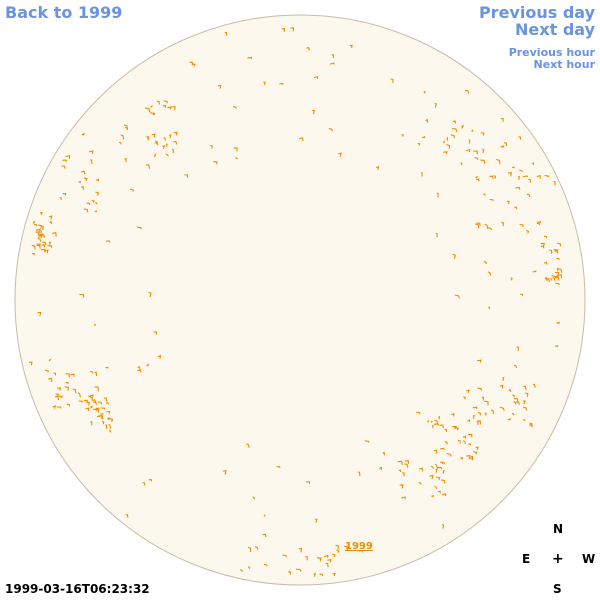 This screenshot has width=600, height=600. What do you see at coordinates (558, 559) in the screenshot?
I see `compass-center-icon: +` at bounding box center [558, 559].